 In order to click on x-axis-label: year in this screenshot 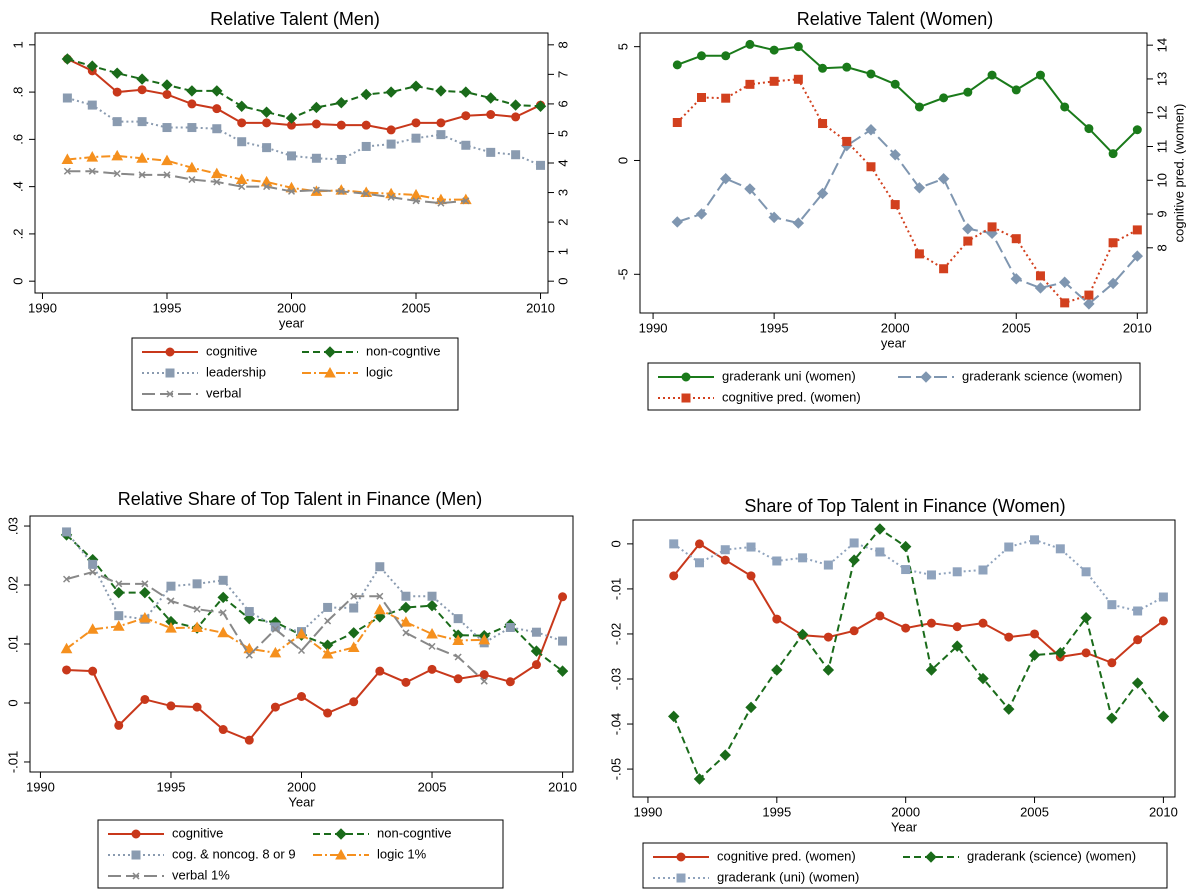, I will do `click(292, 322)`.